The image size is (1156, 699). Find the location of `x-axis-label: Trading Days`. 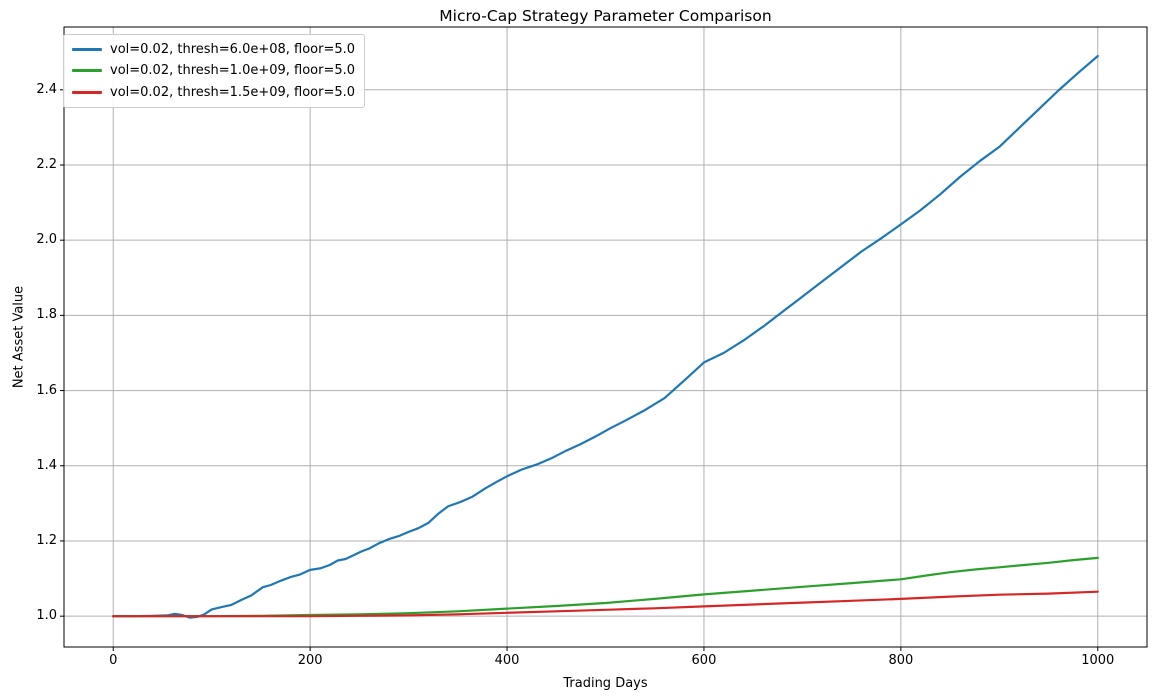

x-axis-label: Trading Days is located at coordinates (605, 683).